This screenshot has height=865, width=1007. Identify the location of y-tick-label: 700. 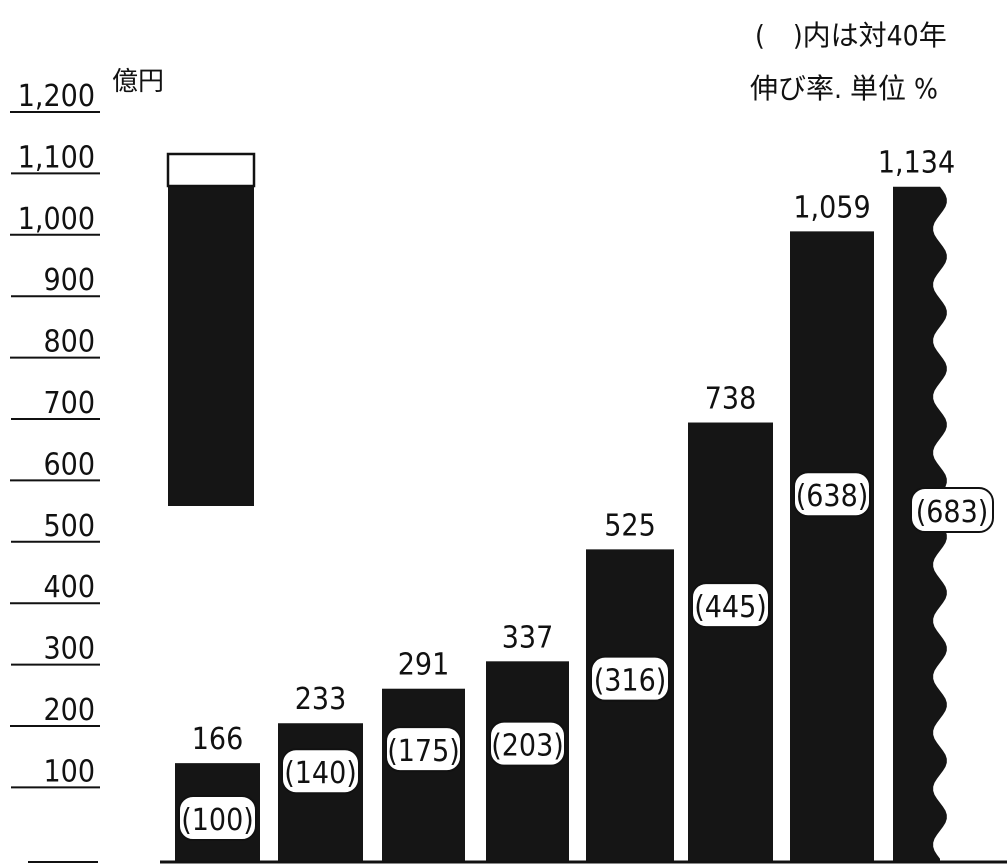
(69, 403).